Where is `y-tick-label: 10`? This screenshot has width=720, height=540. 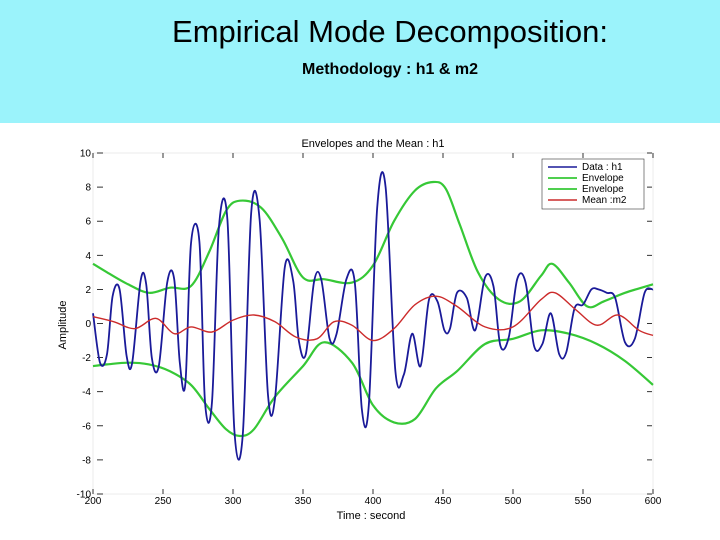
y-tick-label: 10 is located at coordinates (86, 154).